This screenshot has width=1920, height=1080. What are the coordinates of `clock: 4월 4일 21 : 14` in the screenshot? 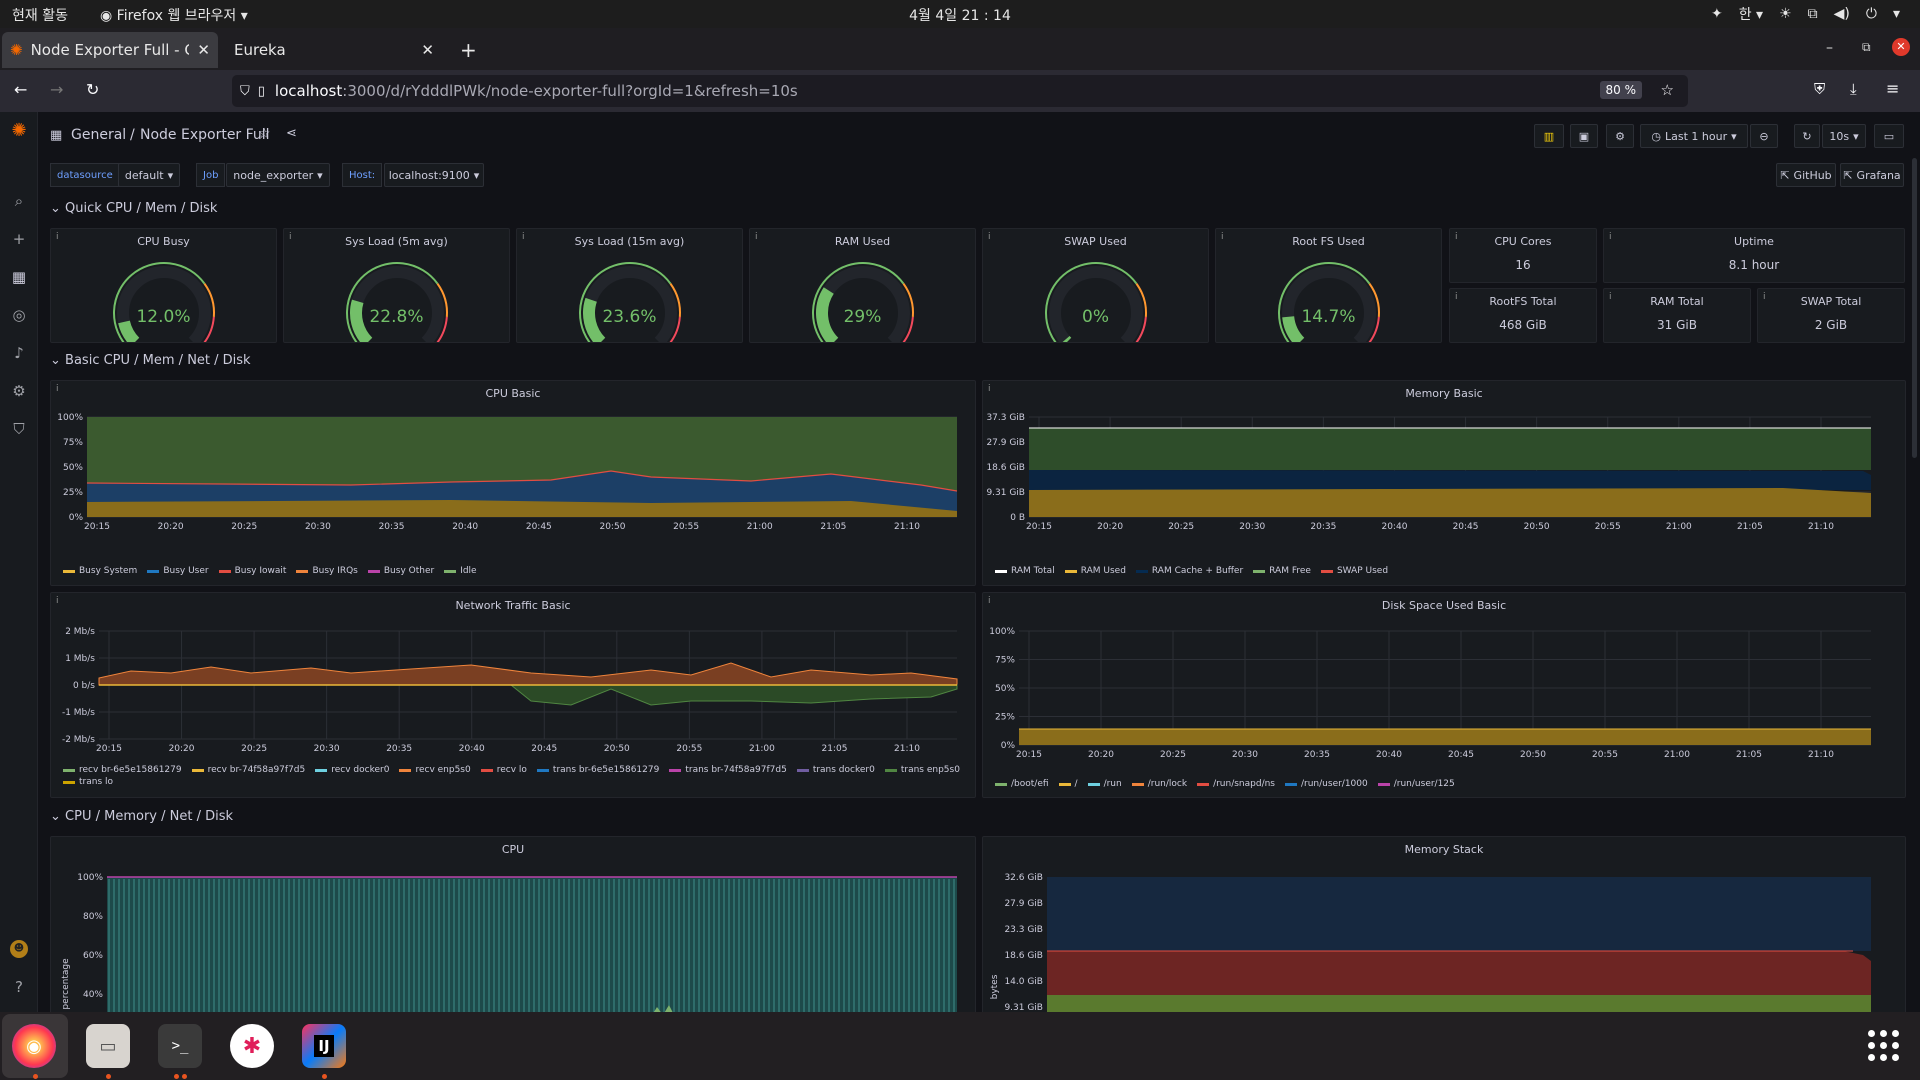 It's located at (960, 16).